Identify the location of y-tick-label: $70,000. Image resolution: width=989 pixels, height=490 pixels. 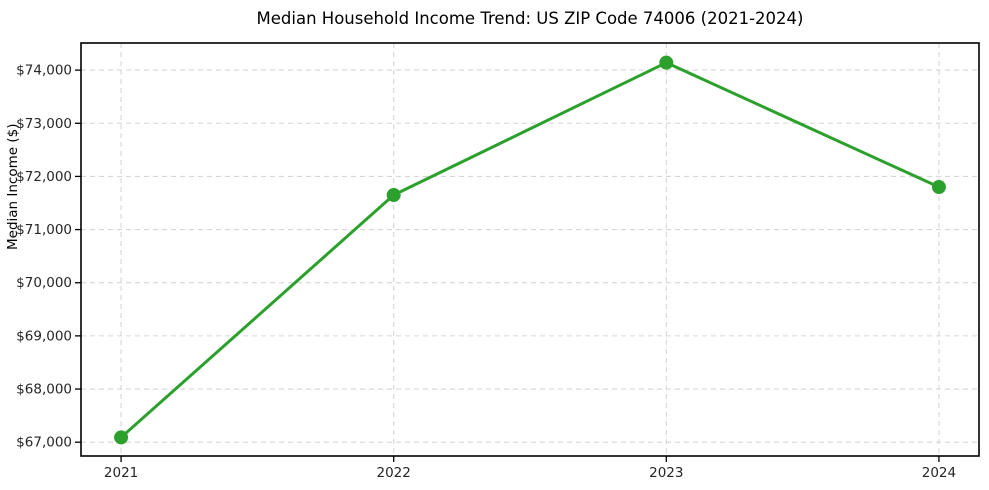
(44, 283).